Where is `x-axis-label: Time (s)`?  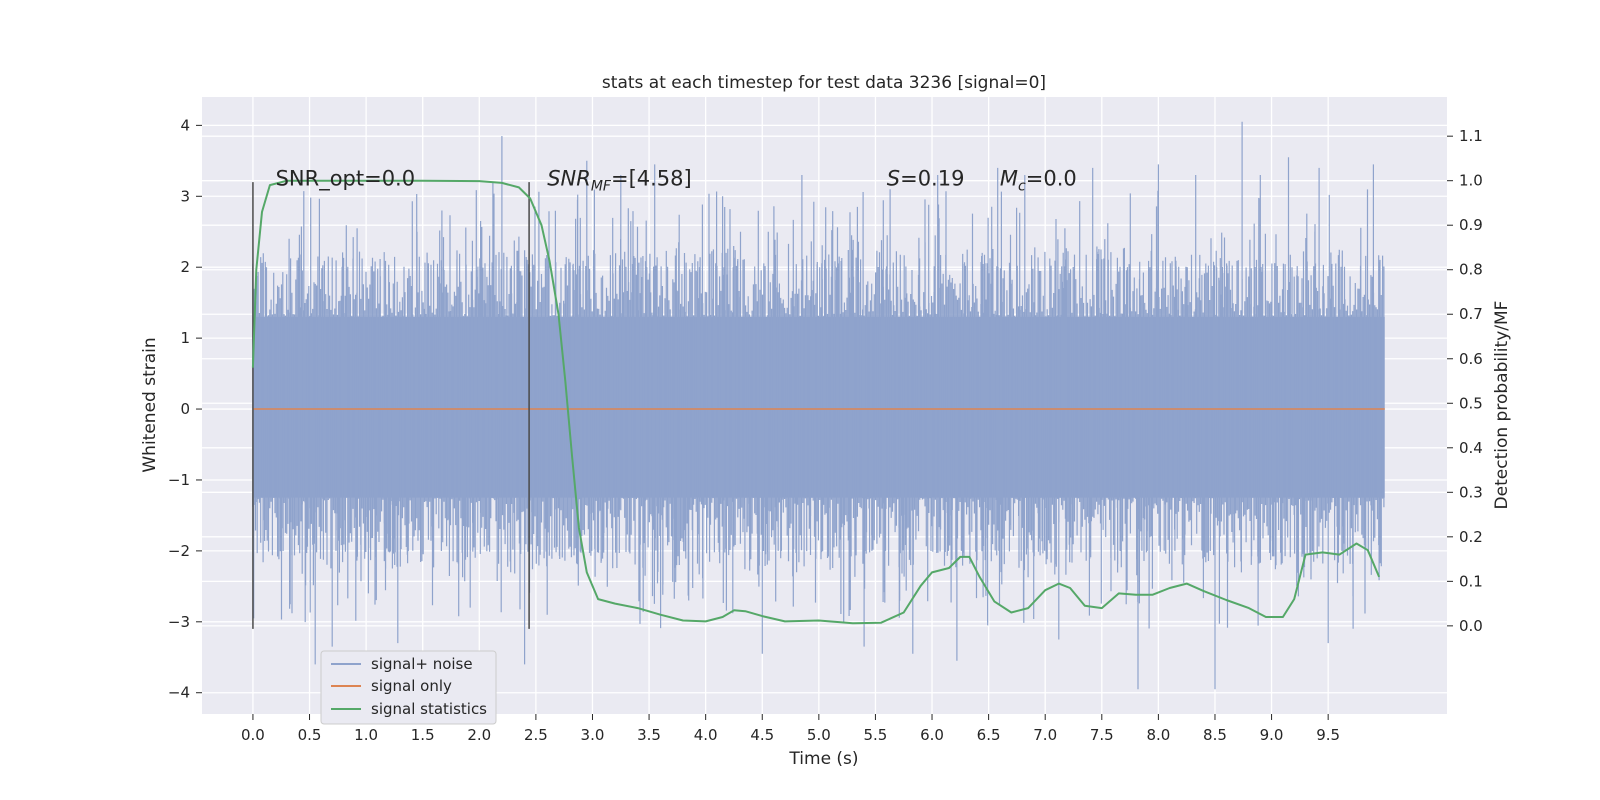
x-axis-label: Time (s) is located at coordinates (823, 759).